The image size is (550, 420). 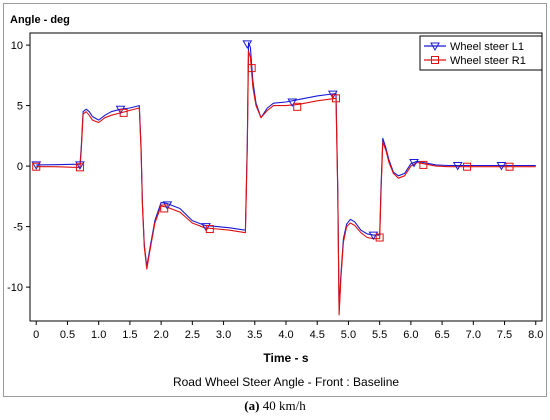 What do you see at coordinates (20, 167) in the screenshot?
I see `y-tick-label: 0` at bounding box center [20, 167].